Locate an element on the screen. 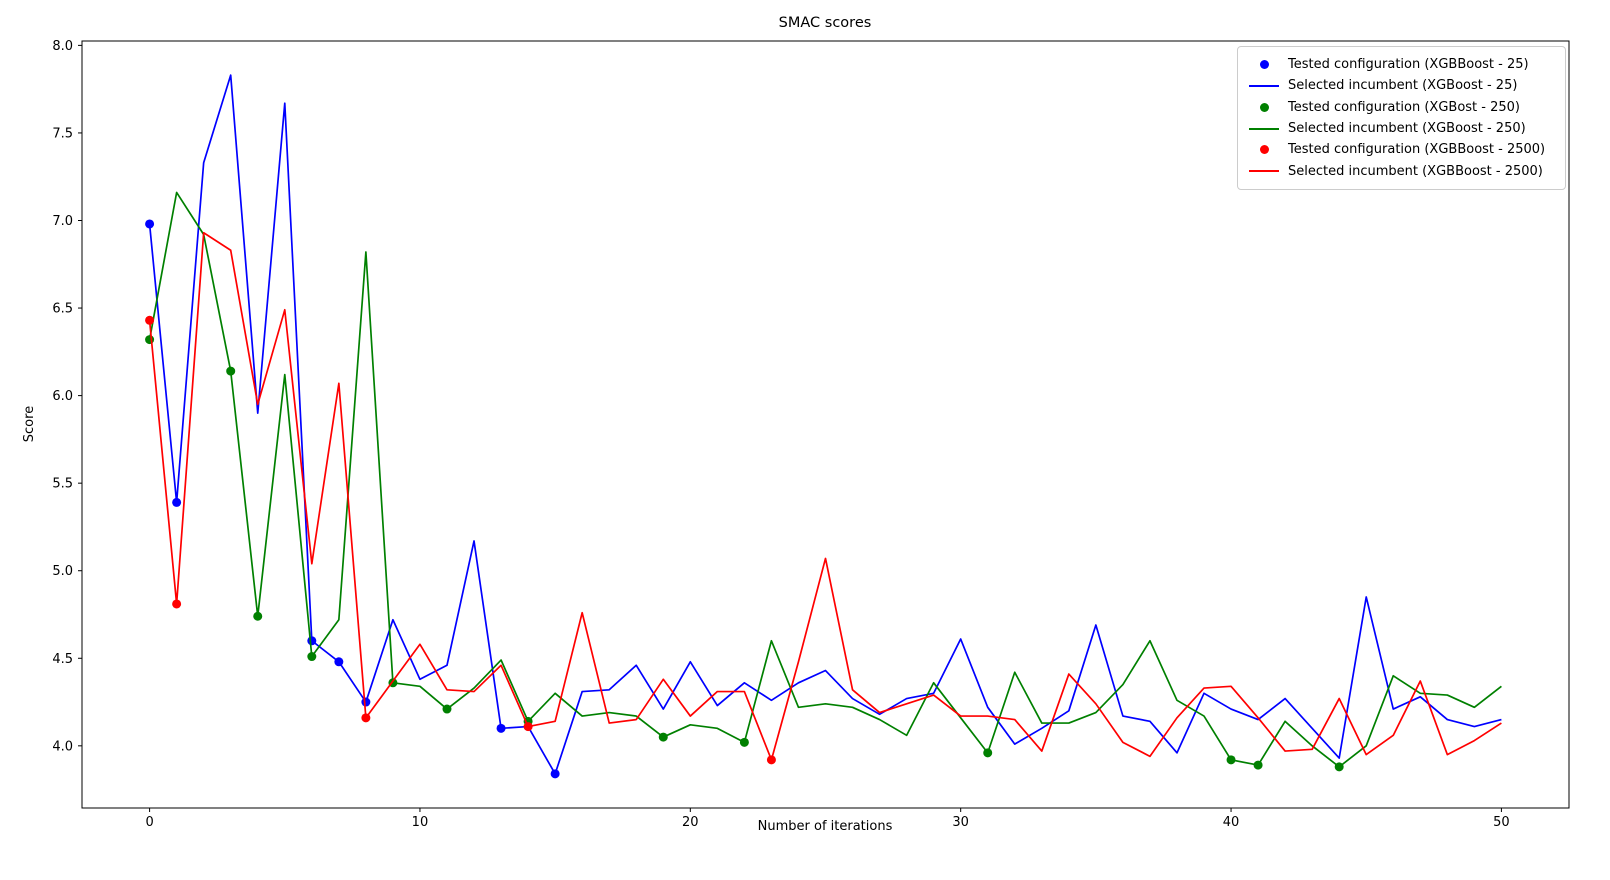  x-tick-label: 40 is located at coordinates (1231, 822).